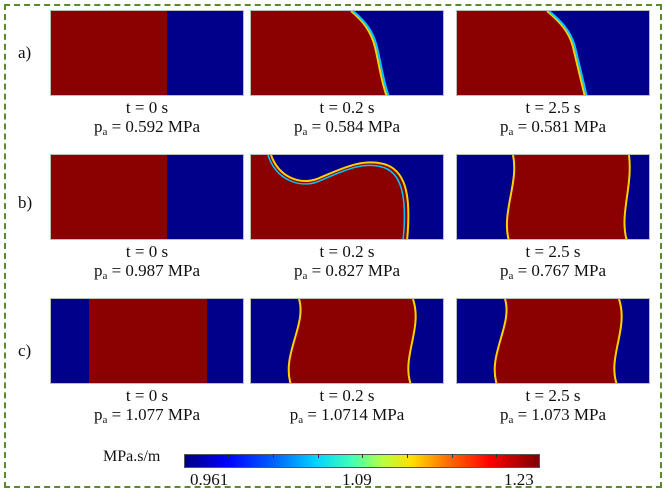  Describe the element at coordinates (553, 197) in the screenshot. I see `panel-b-t25` at that location.